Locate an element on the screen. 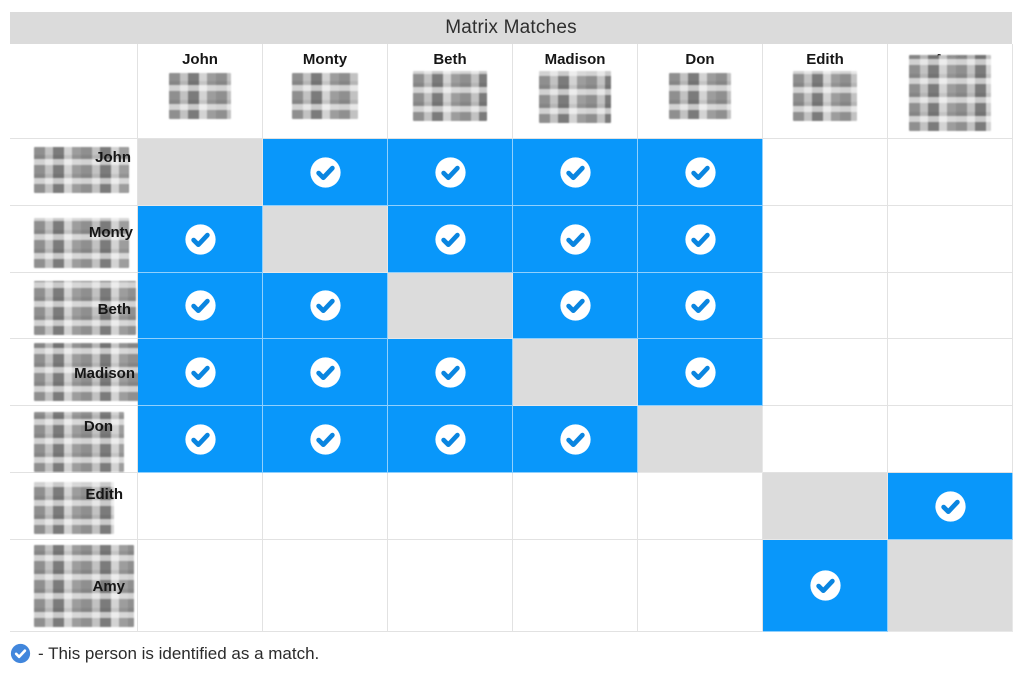 Image resolution: width=1023 pixels, height=681 pixels. row-header-beth: Beth is located at coordinates (74, 306).